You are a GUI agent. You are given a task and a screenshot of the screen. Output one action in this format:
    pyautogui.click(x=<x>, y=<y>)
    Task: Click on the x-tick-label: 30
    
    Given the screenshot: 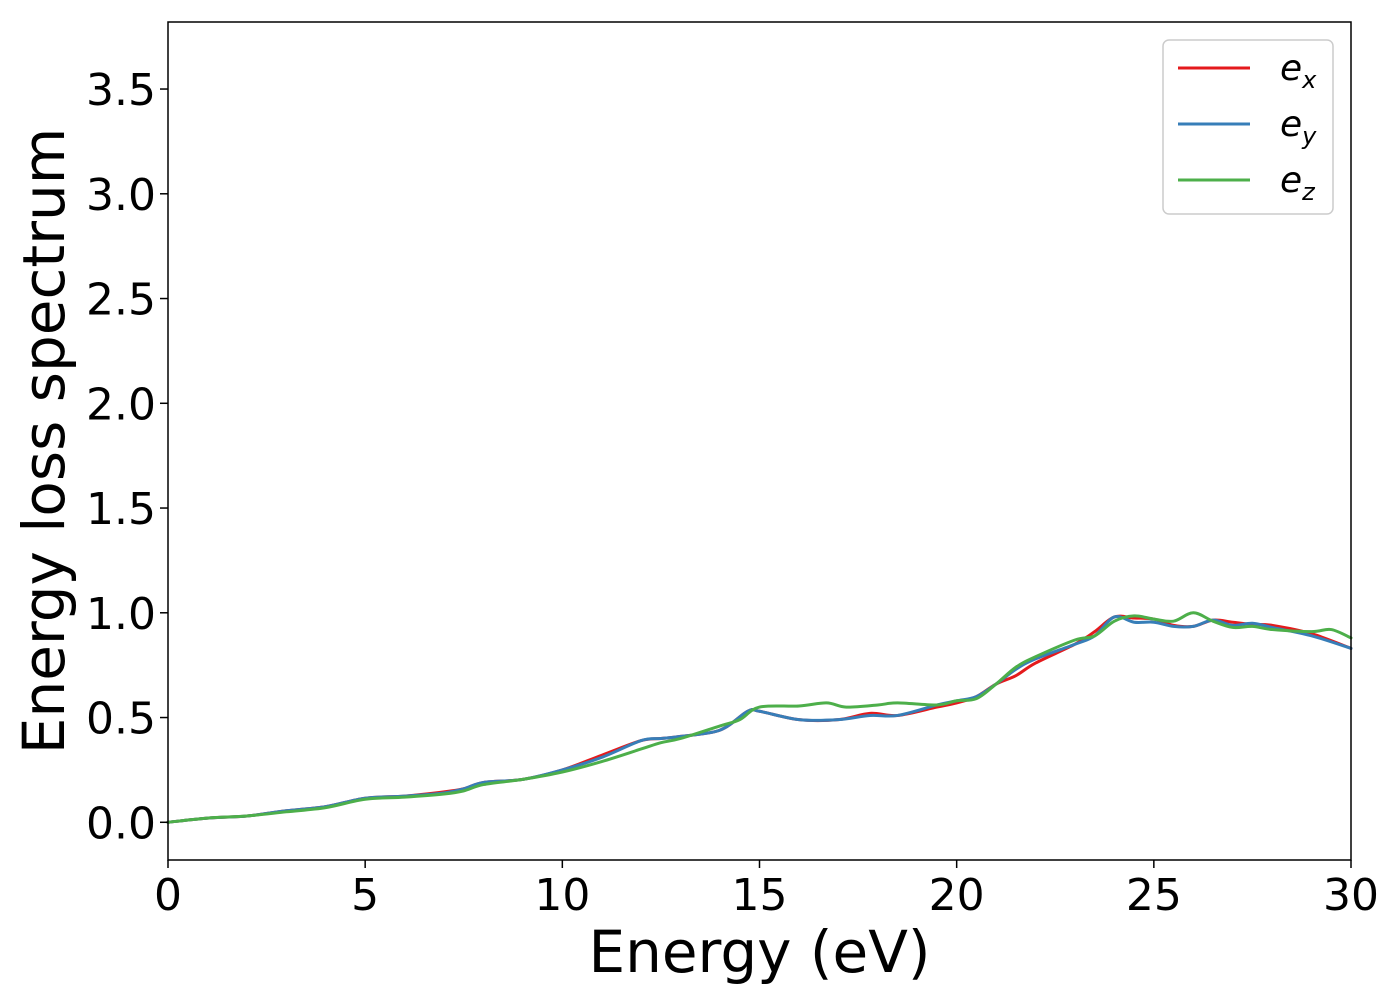 What is the action you would take?
    pyautogui.click(x=1351, y=895)
    